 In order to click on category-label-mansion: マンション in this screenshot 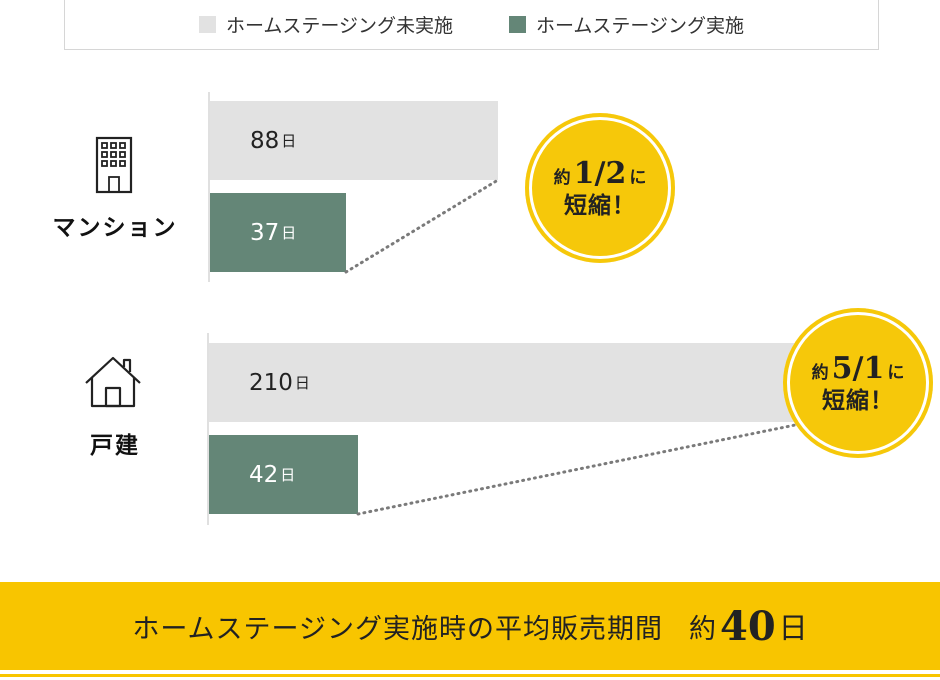, I will do `click(115, 225)`.